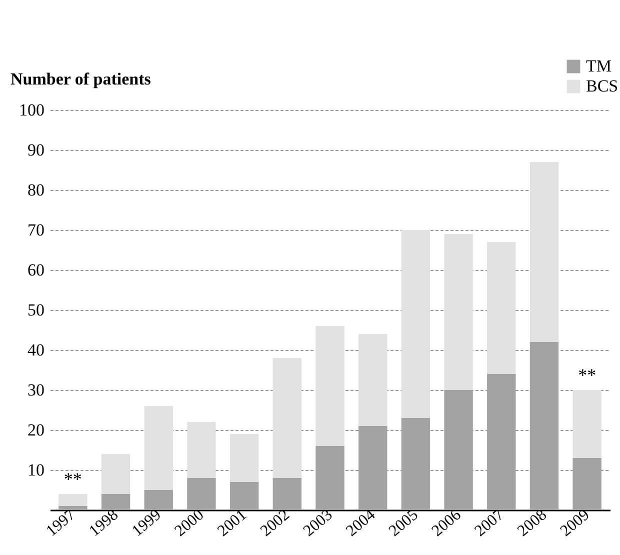 The width and height of the screenshot is (620, 555). I want to click on x-tick-label: 2003, so click(318, 523).